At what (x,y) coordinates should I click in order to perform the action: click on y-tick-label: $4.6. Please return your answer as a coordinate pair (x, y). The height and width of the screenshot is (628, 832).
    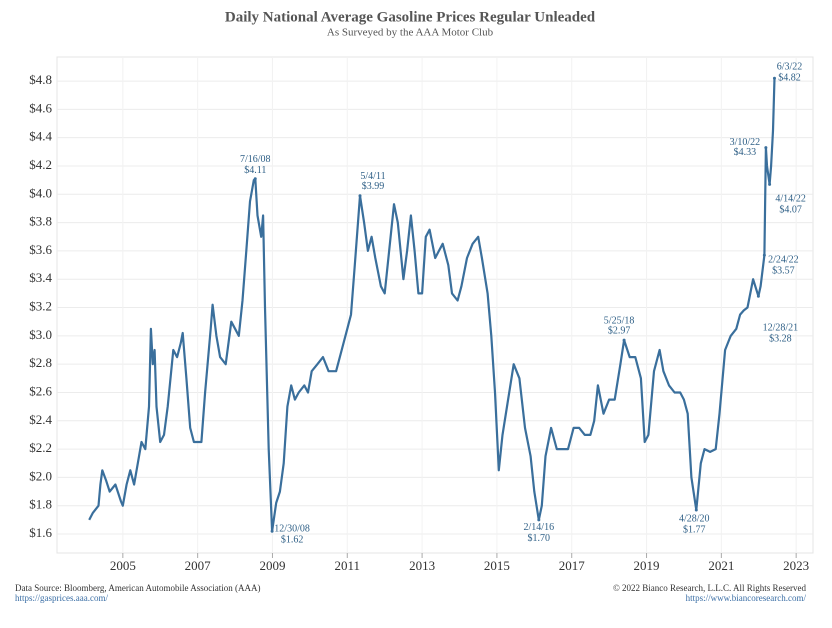
    Looking at the image, I should click on (40, 107).